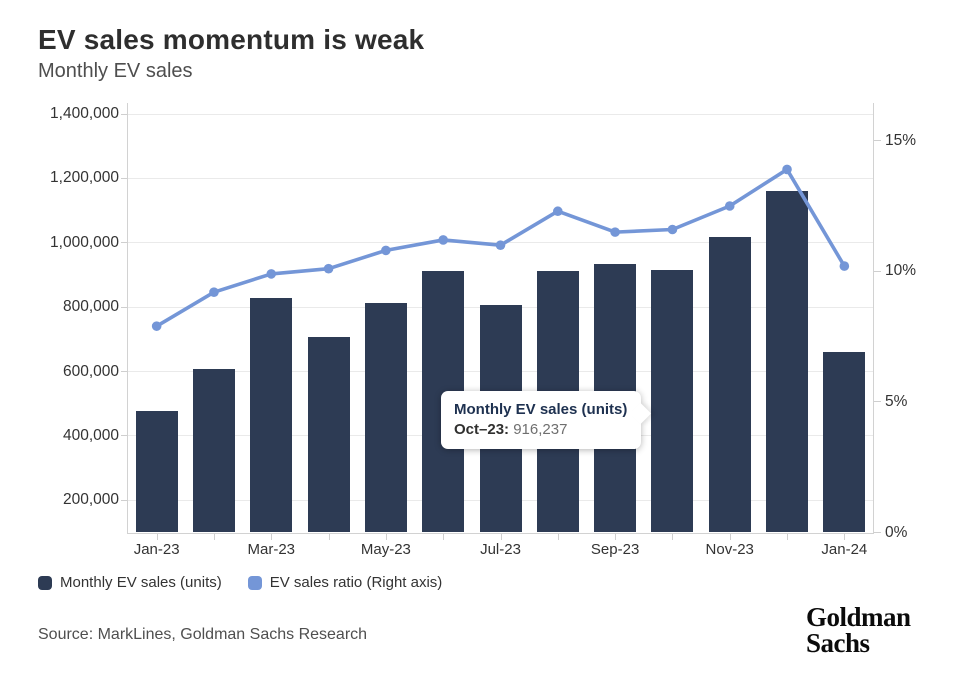 This screenshot has height=680, width=960. What do you see at coordinates (84, 178) in the screenshot?
I see `y-axis-label-left: 1,200,000` at bounding box center [84, 178].